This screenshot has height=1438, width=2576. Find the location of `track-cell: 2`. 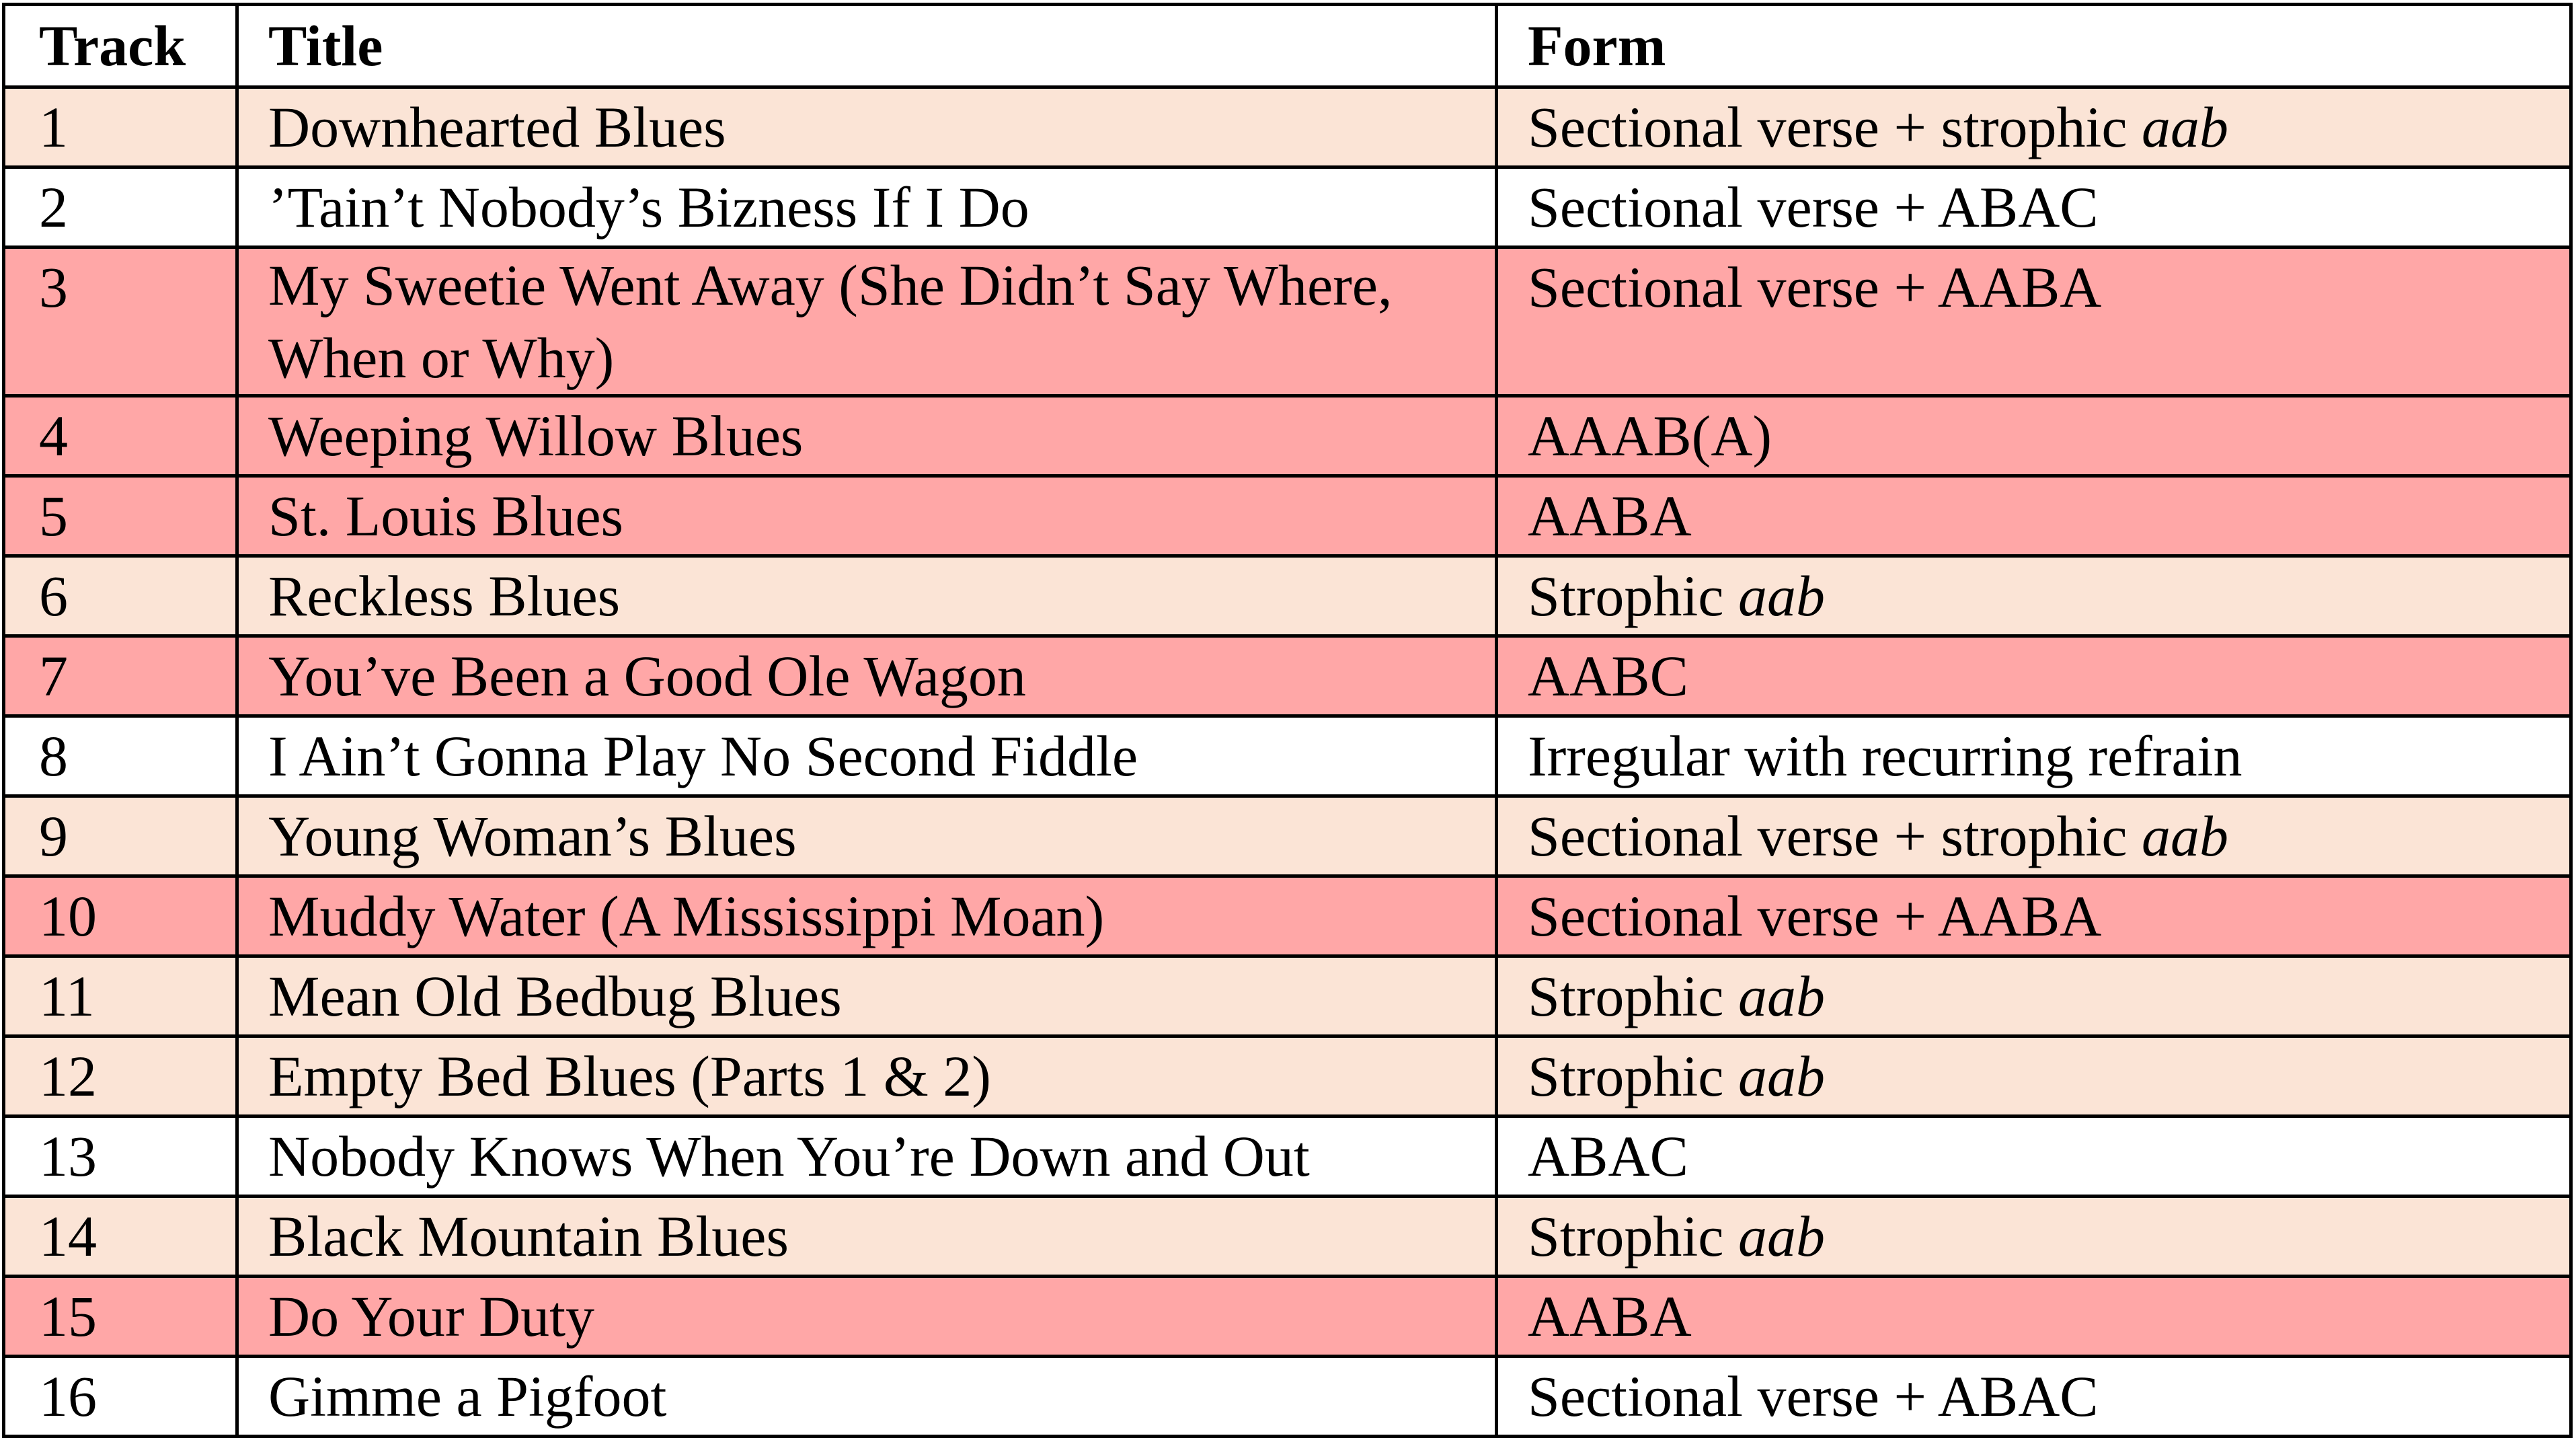

track-cell: 2 is located at coordinates (121, 207).